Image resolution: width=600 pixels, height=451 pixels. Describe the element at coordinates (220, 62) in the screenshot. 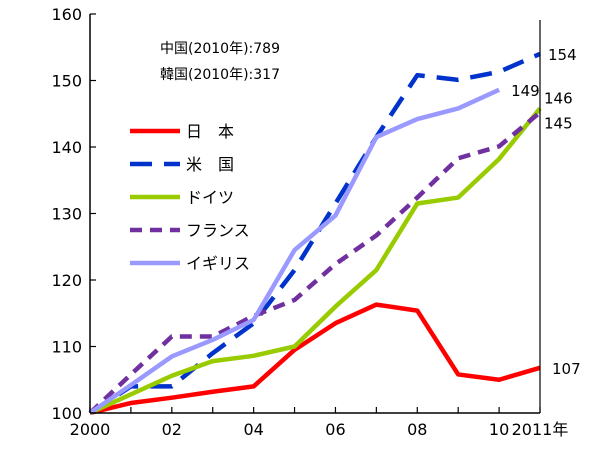

I see `notes: 中国(2010年):789 韓国(2010年):317` at that location.